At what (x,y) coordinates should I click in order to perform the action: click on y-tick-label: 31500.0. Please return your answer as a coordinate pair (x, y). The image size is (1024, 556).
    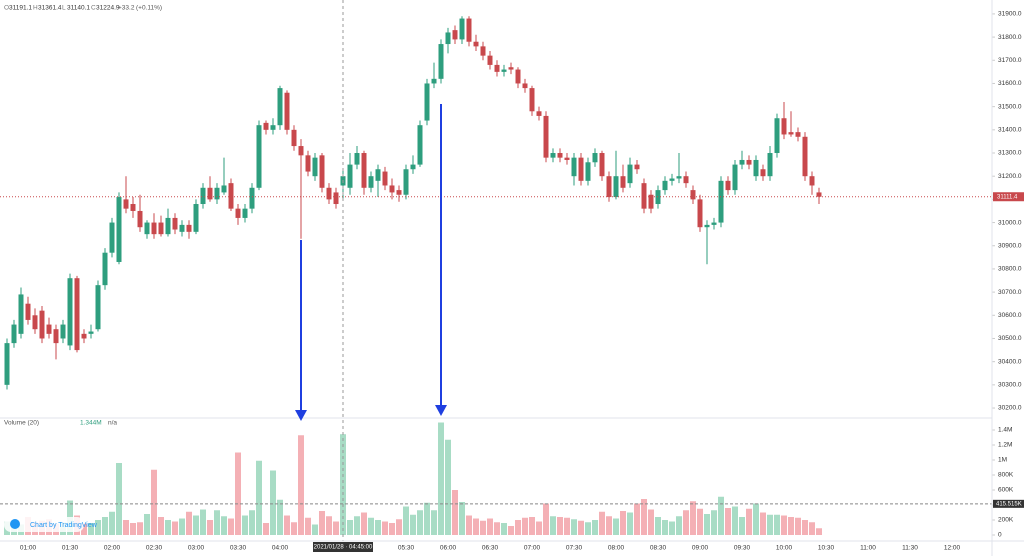
    Looking at the image, I should click on (1010, 106).